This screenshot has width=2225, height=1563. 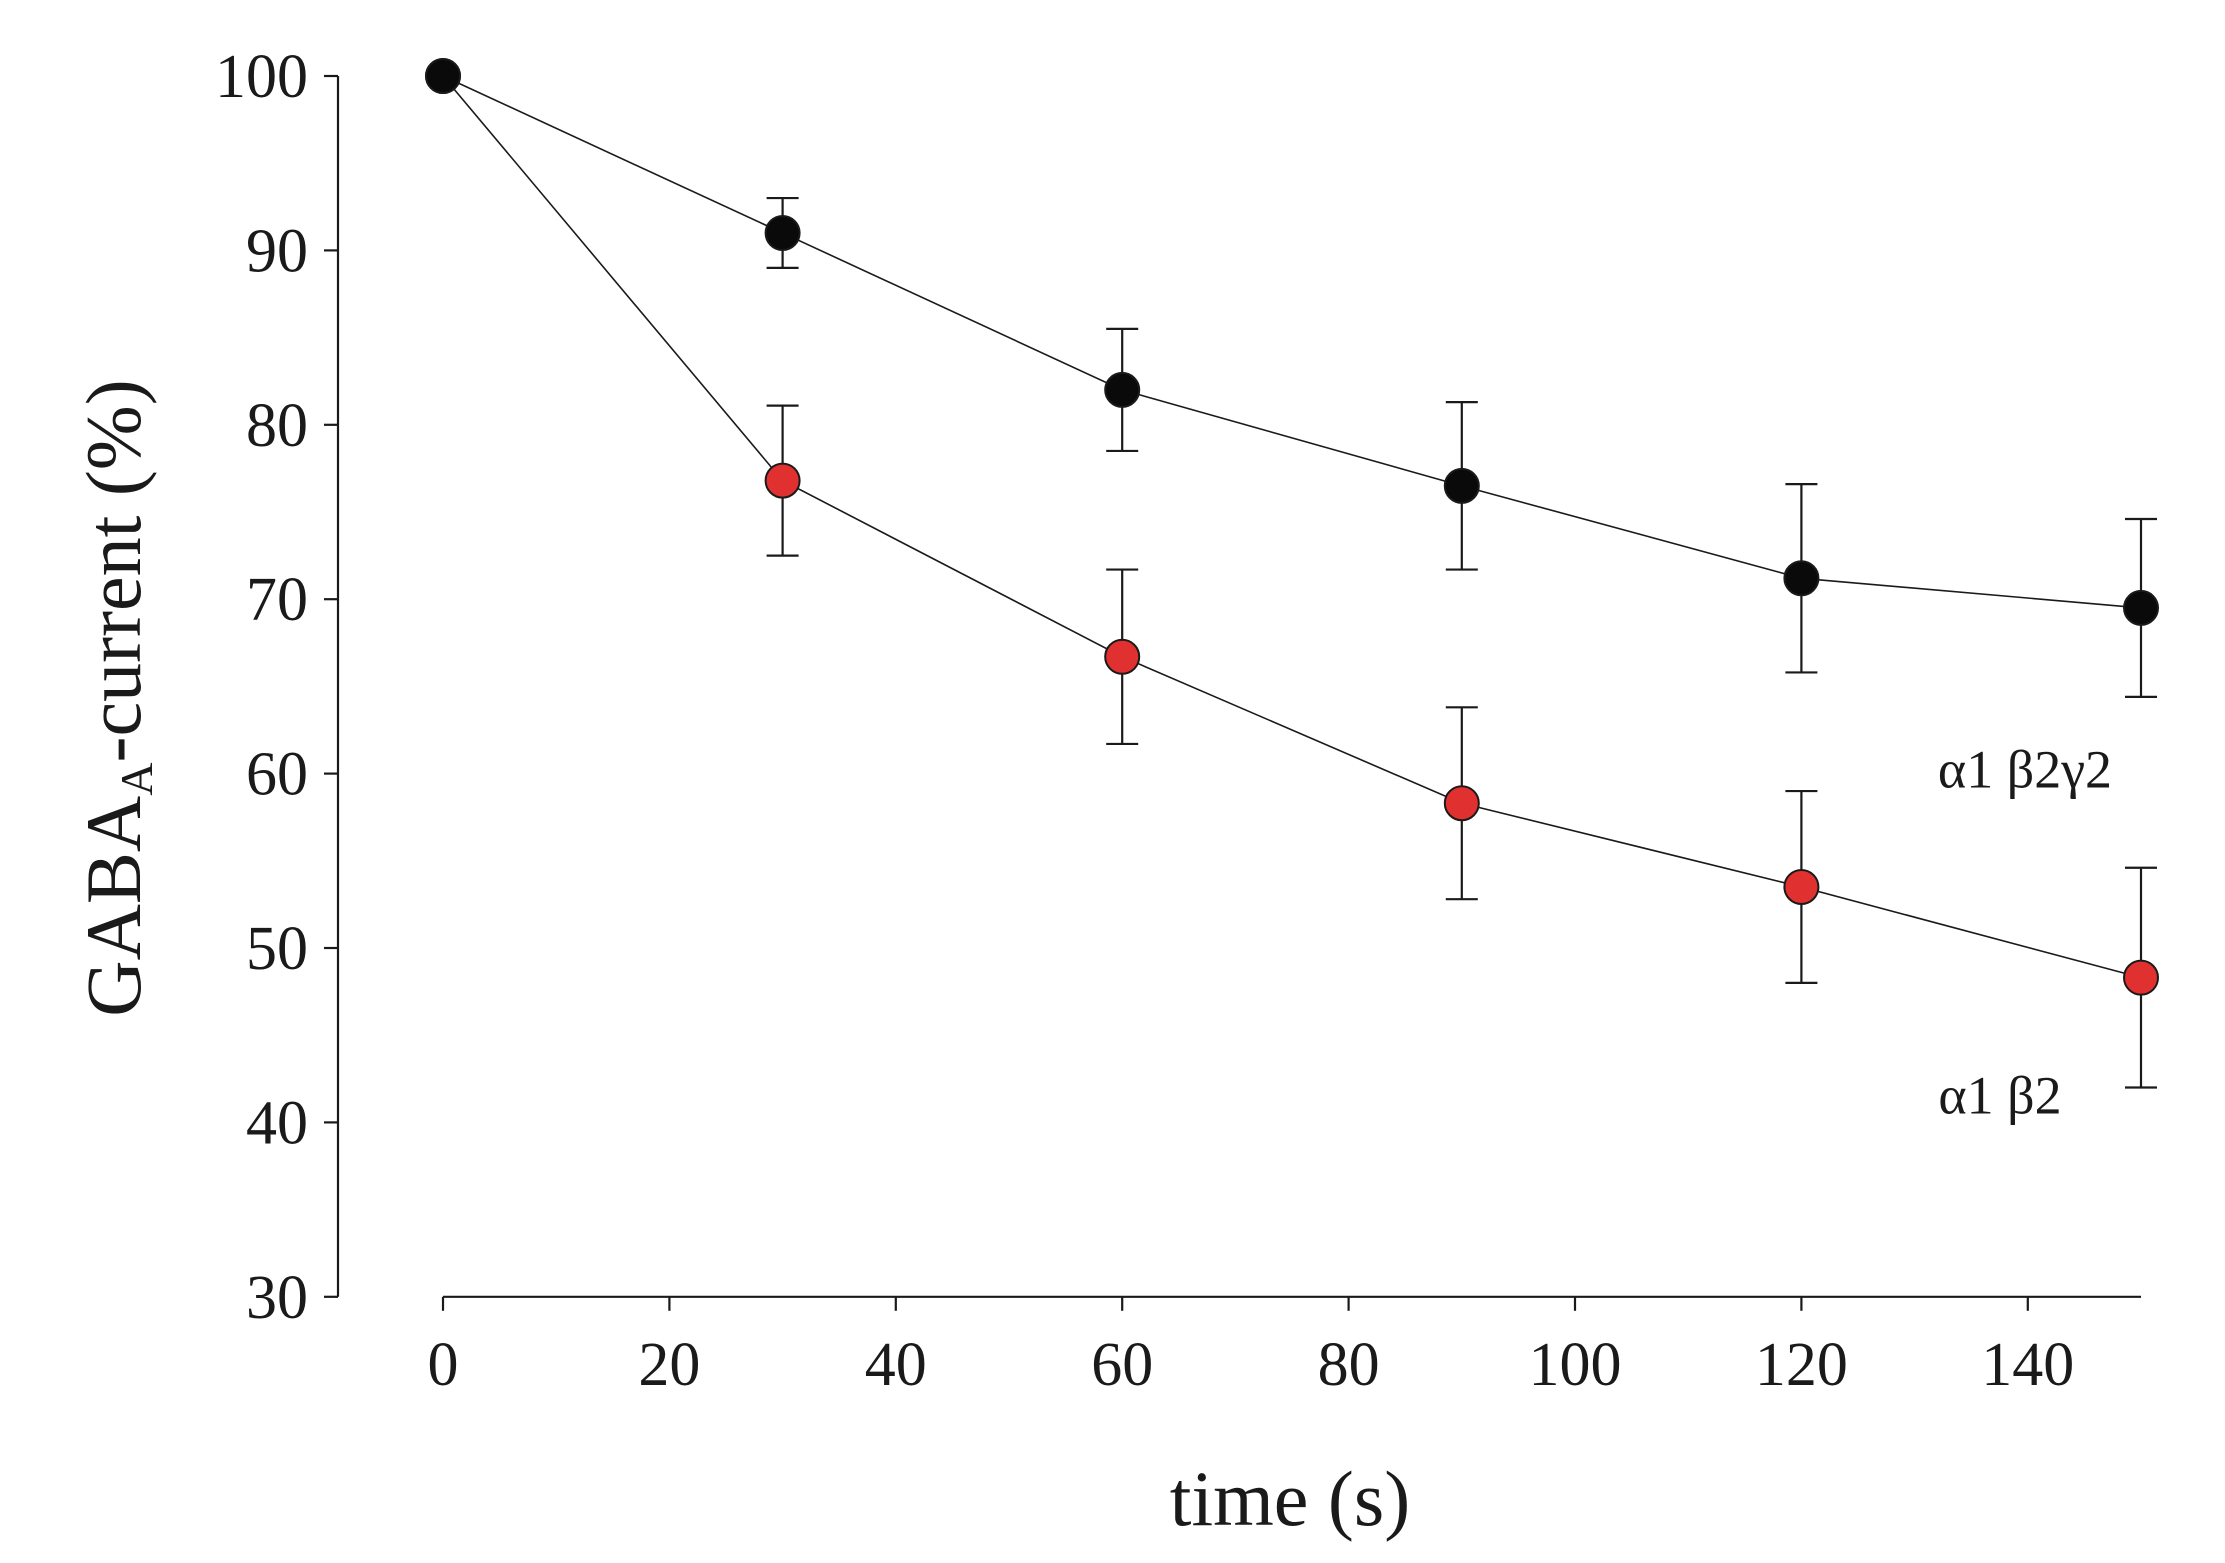 I want to click on x-tick-label: 60, so click(x=1122, y=1365).